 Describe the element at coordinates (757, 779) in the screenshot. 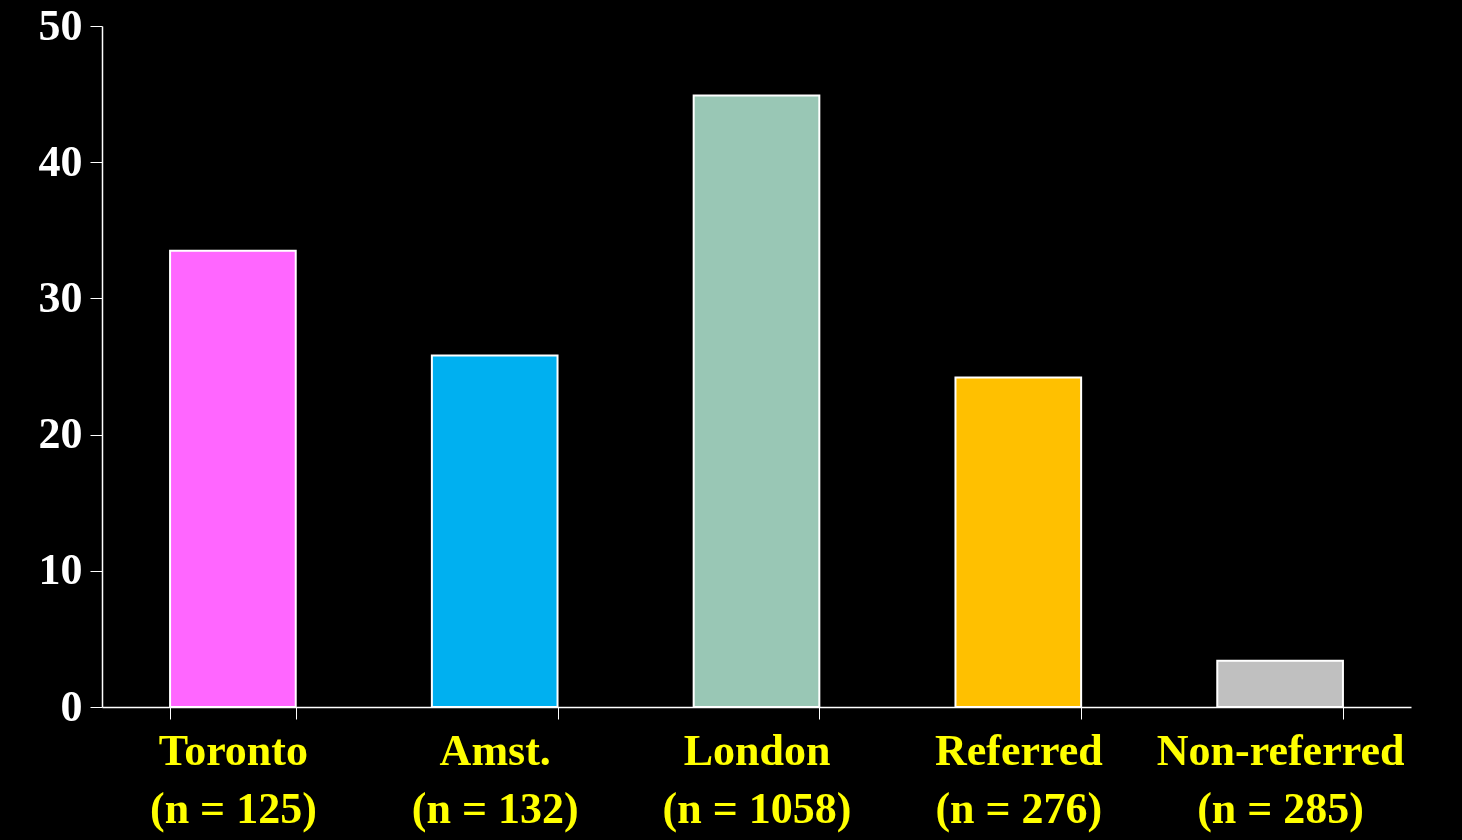

I see `x-tick-label: London (n = 1058)` at that location.